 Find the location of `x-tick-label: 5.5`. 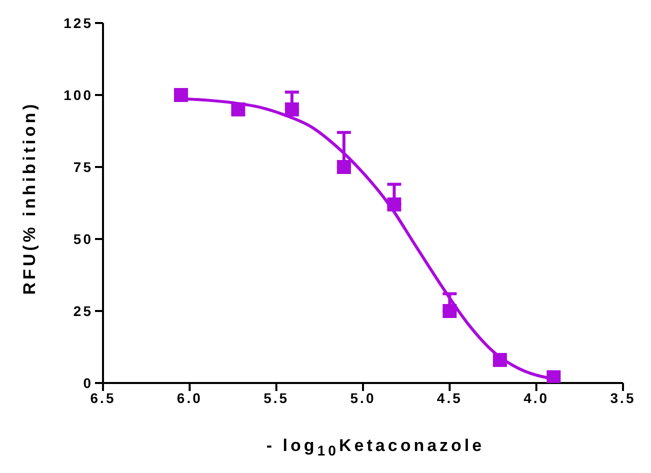

x-tick-label: 5.5 is located at coordinates (277, 398).